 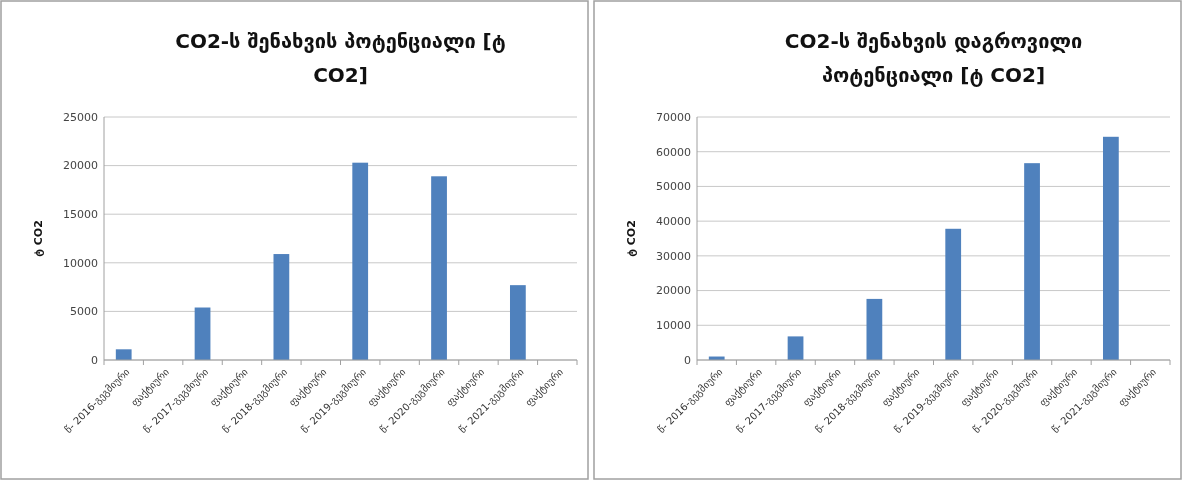 What do you see at coordinates (673, 256) in the screenshot?
I see `y-tick-label: 30000` at bounding box center [673, 256].